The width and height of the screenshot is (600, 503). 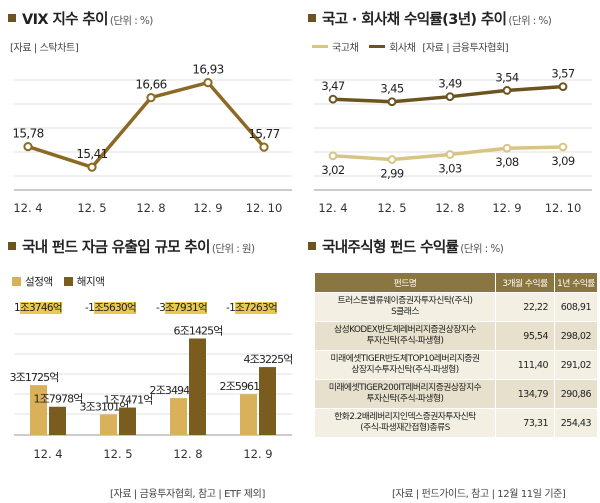 What do you see at coordinates (91, 154) in the screenshot?
I see `vix-data-label: 15,41` at bounding box center [91, 154].